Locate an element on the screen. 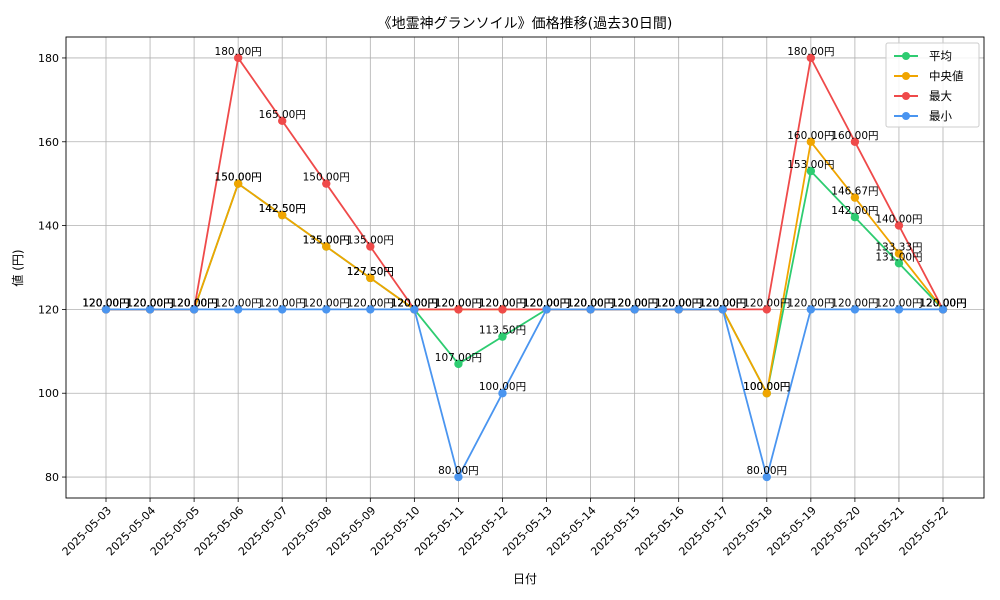 The height and width of the screenshot is (600, 1000). y-tick-label: 160 is located at coordinates (48, 142).